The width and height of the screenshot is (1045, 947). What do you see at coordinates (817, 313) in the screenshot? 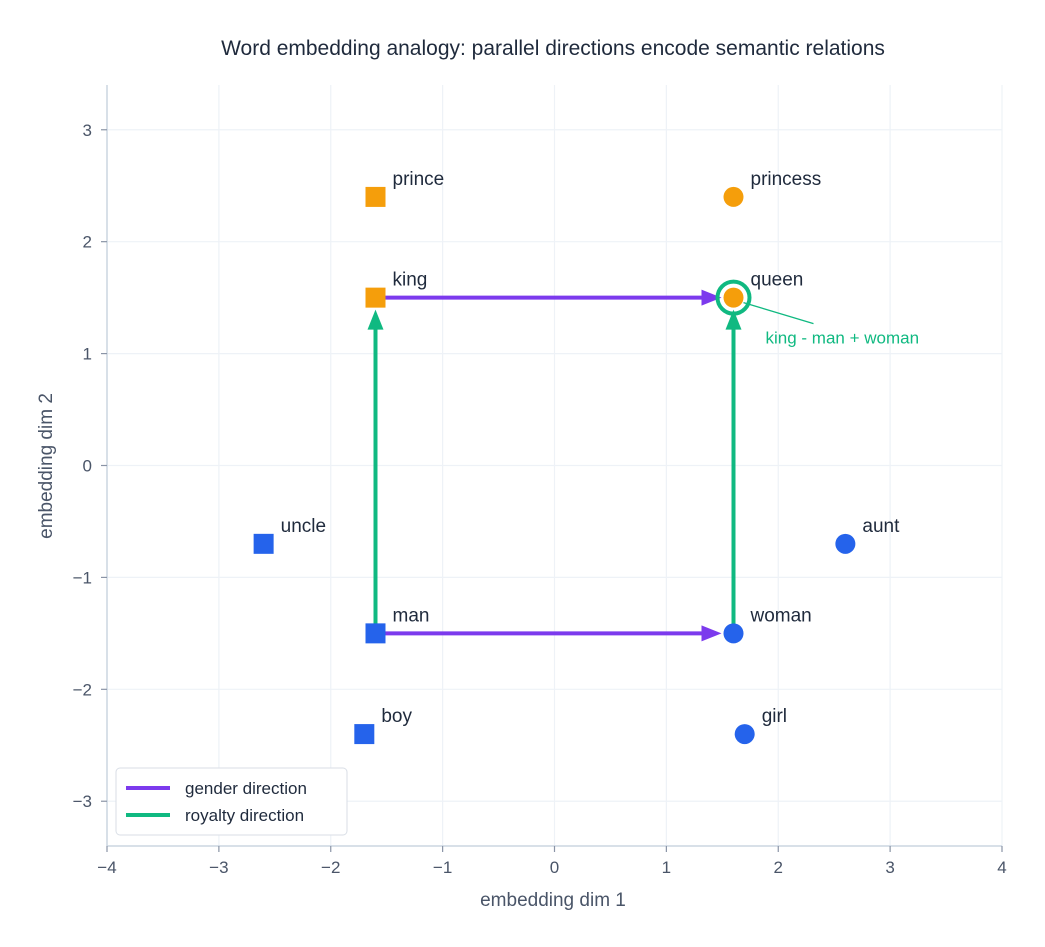
I see `analogy-annotation: king - man + woman` at bounding box center [817, 313].